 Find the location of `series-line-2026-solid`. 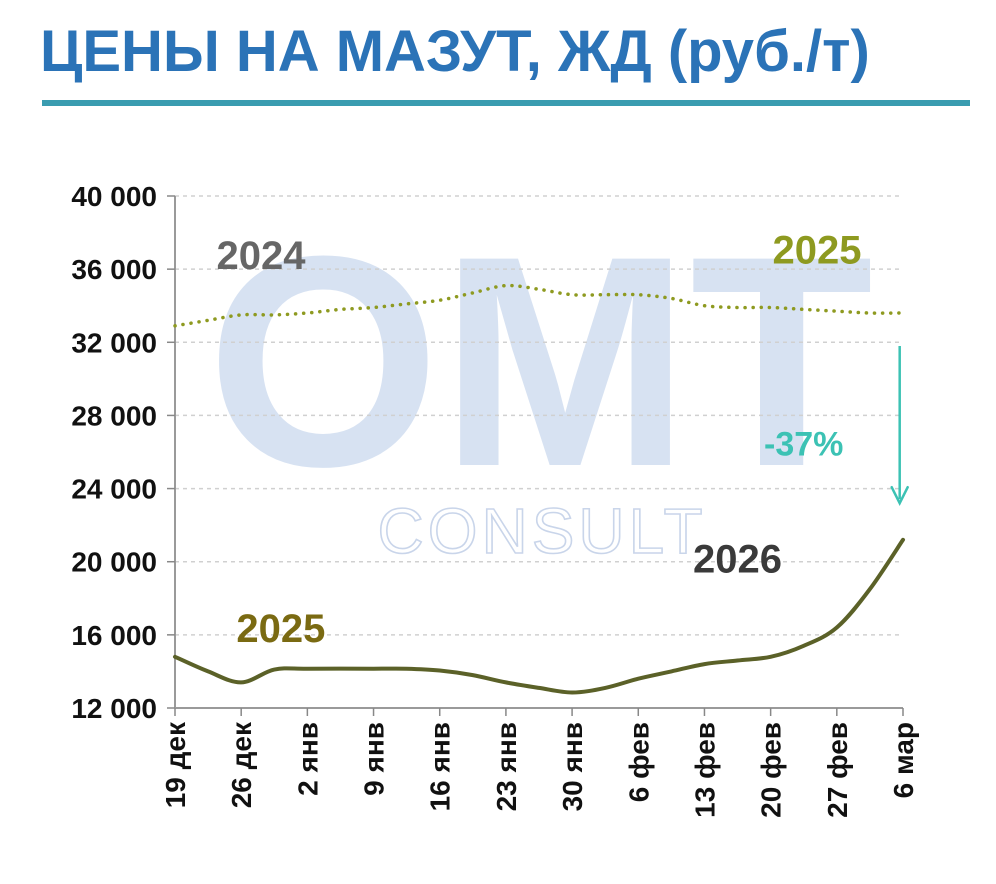

series-line-2026-solid is located at coordinates (539, 616).